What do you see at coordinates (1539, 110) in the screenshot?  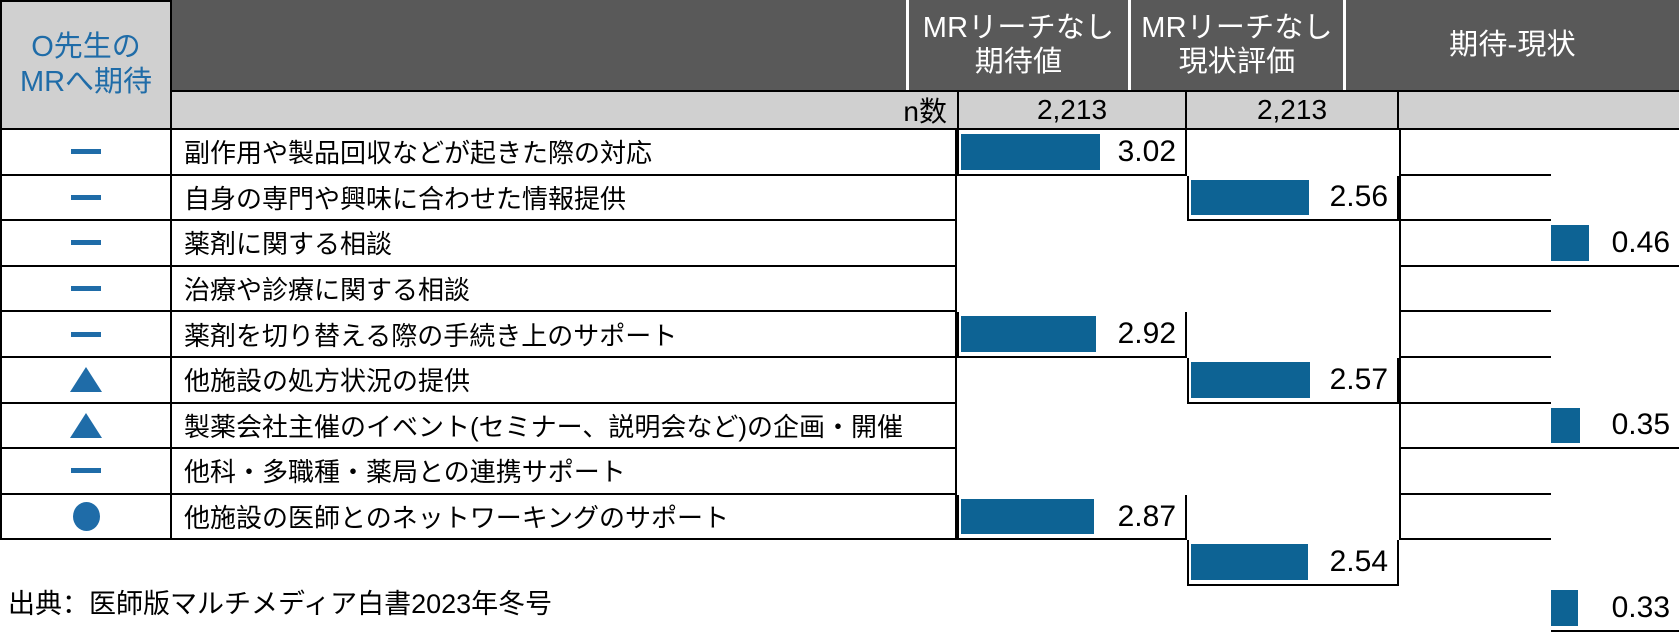 I see `n-row-gap` at bounding box center [1539, 110].